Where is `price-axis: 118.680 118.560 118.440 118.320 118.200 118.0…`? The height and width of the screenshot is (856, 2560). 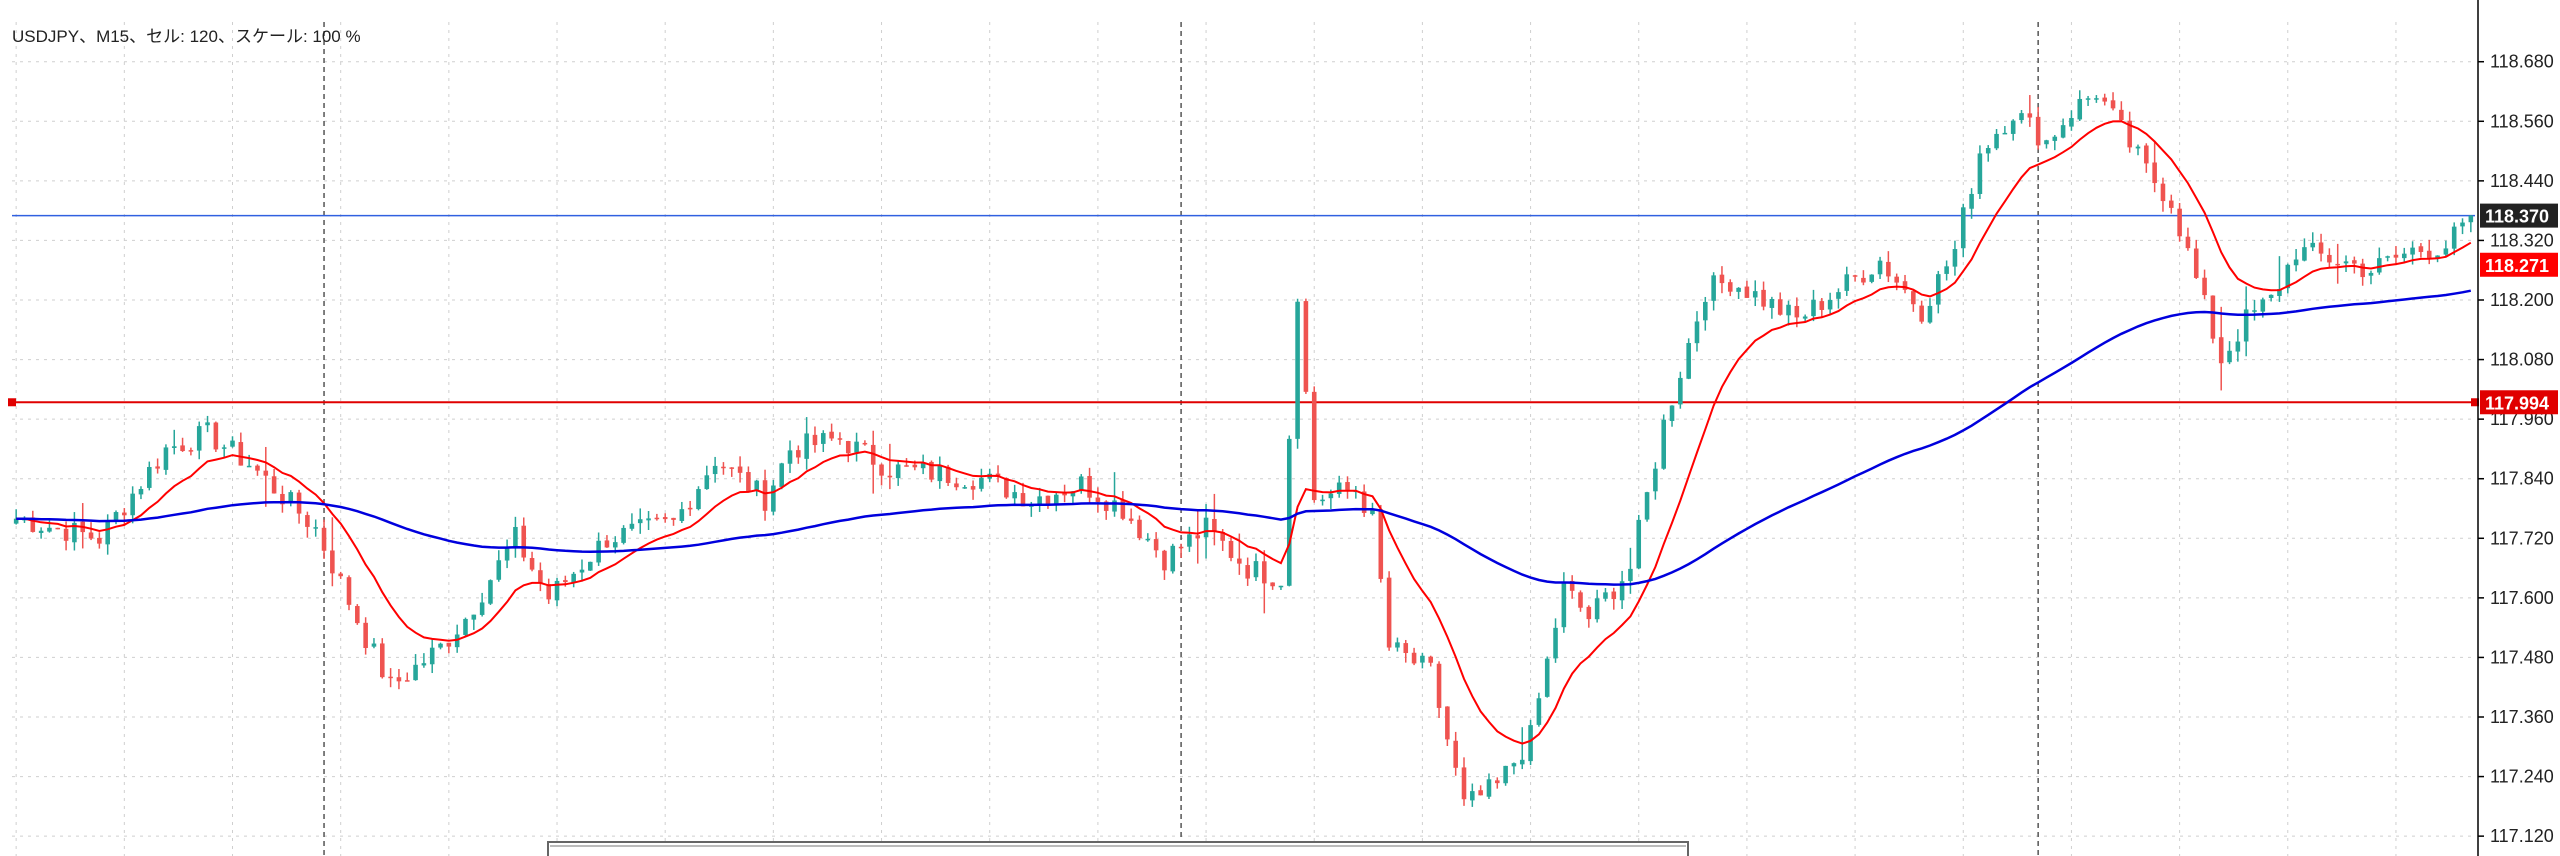
price-axis: 118.680 118.560 118.440 118.320 118.200 118.0… is located at coordinates (2516, 449).